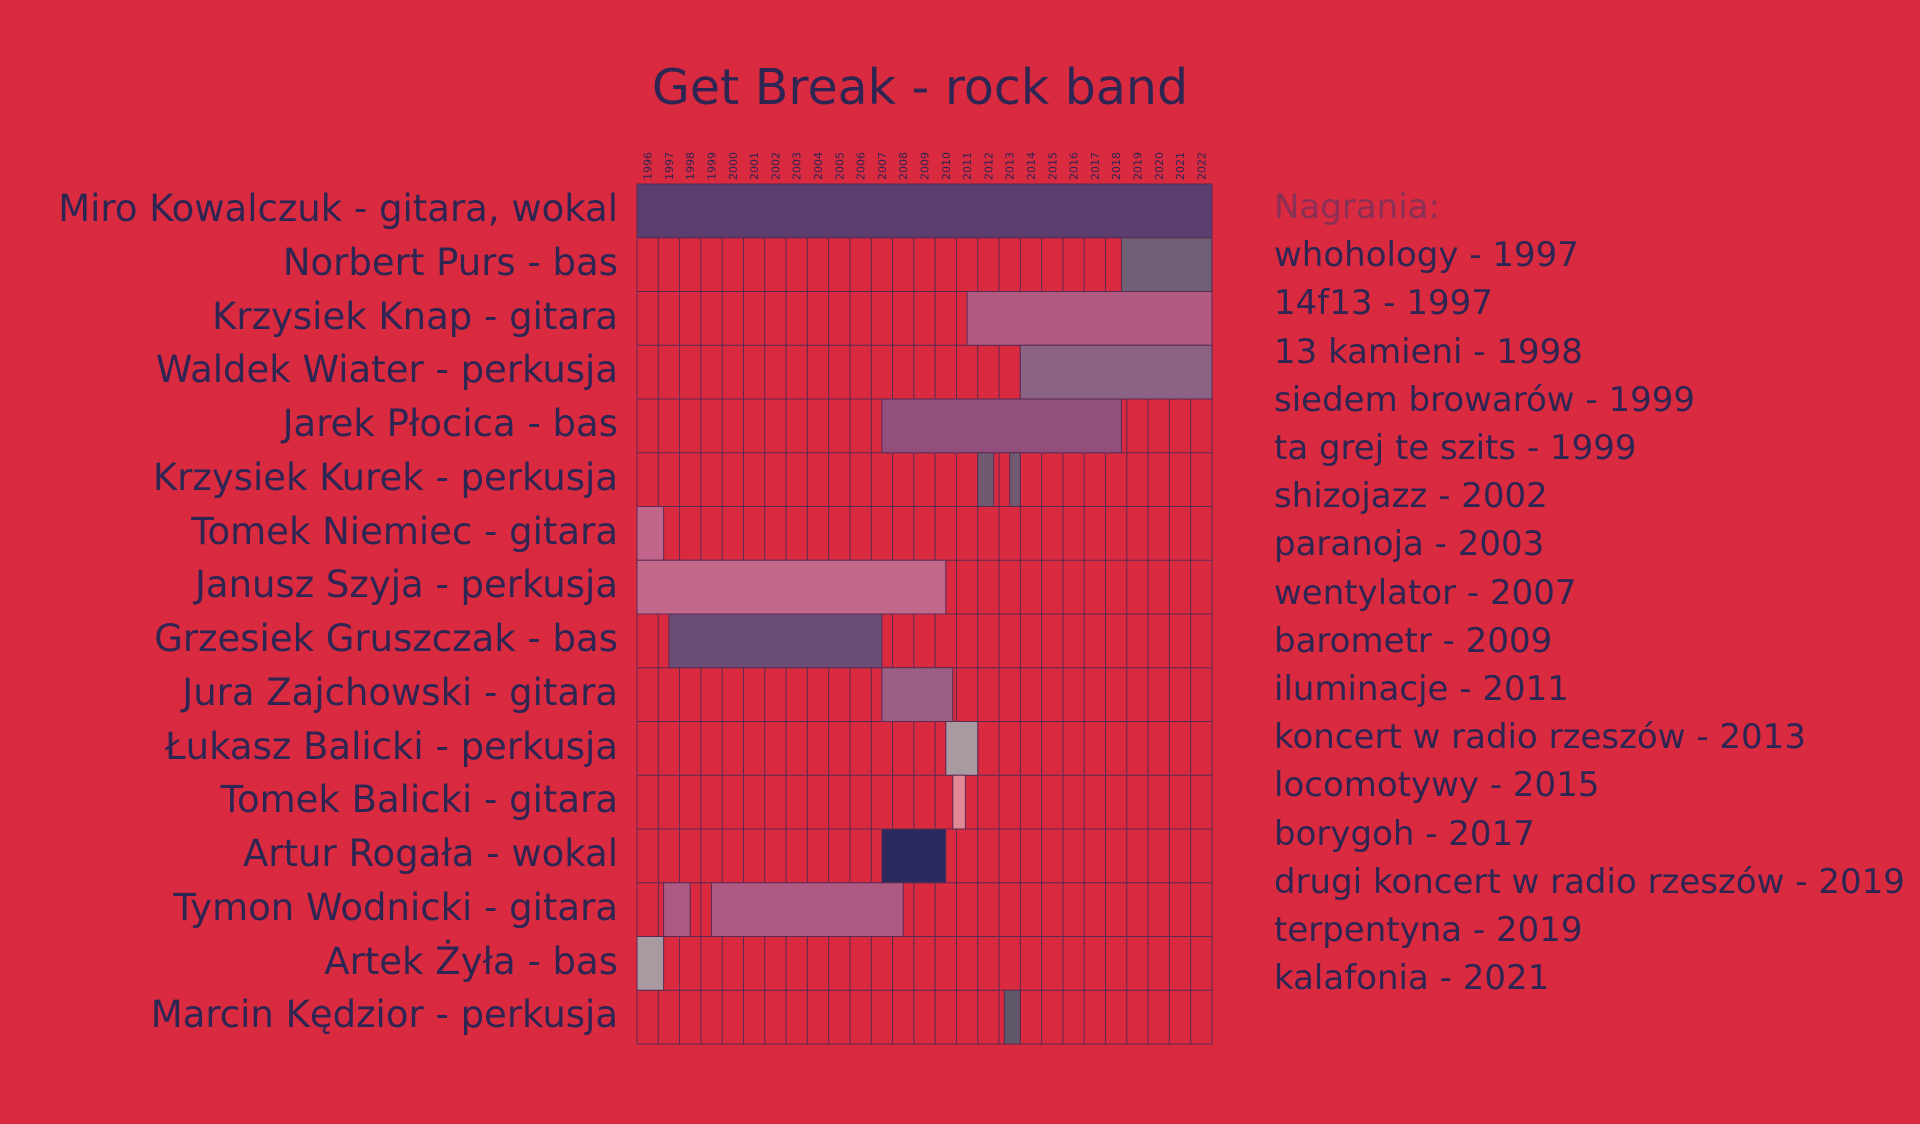  Describe the element at coordinates (1589, 881) in the screenshot. I see `recording-item: drugi koncert w radio rzeszów - 2019` at that location.